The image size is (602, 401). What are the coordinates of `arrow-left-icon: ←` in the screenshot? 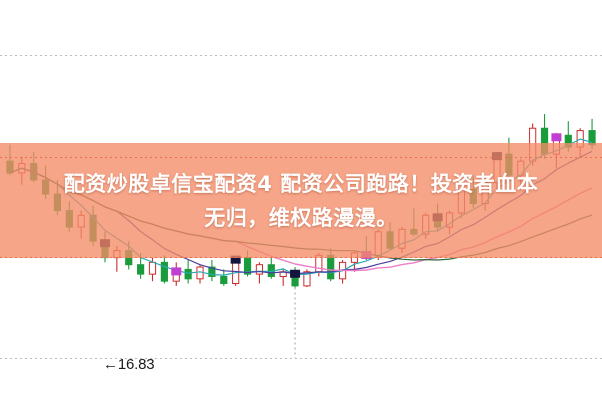 It's located at (110, 364).